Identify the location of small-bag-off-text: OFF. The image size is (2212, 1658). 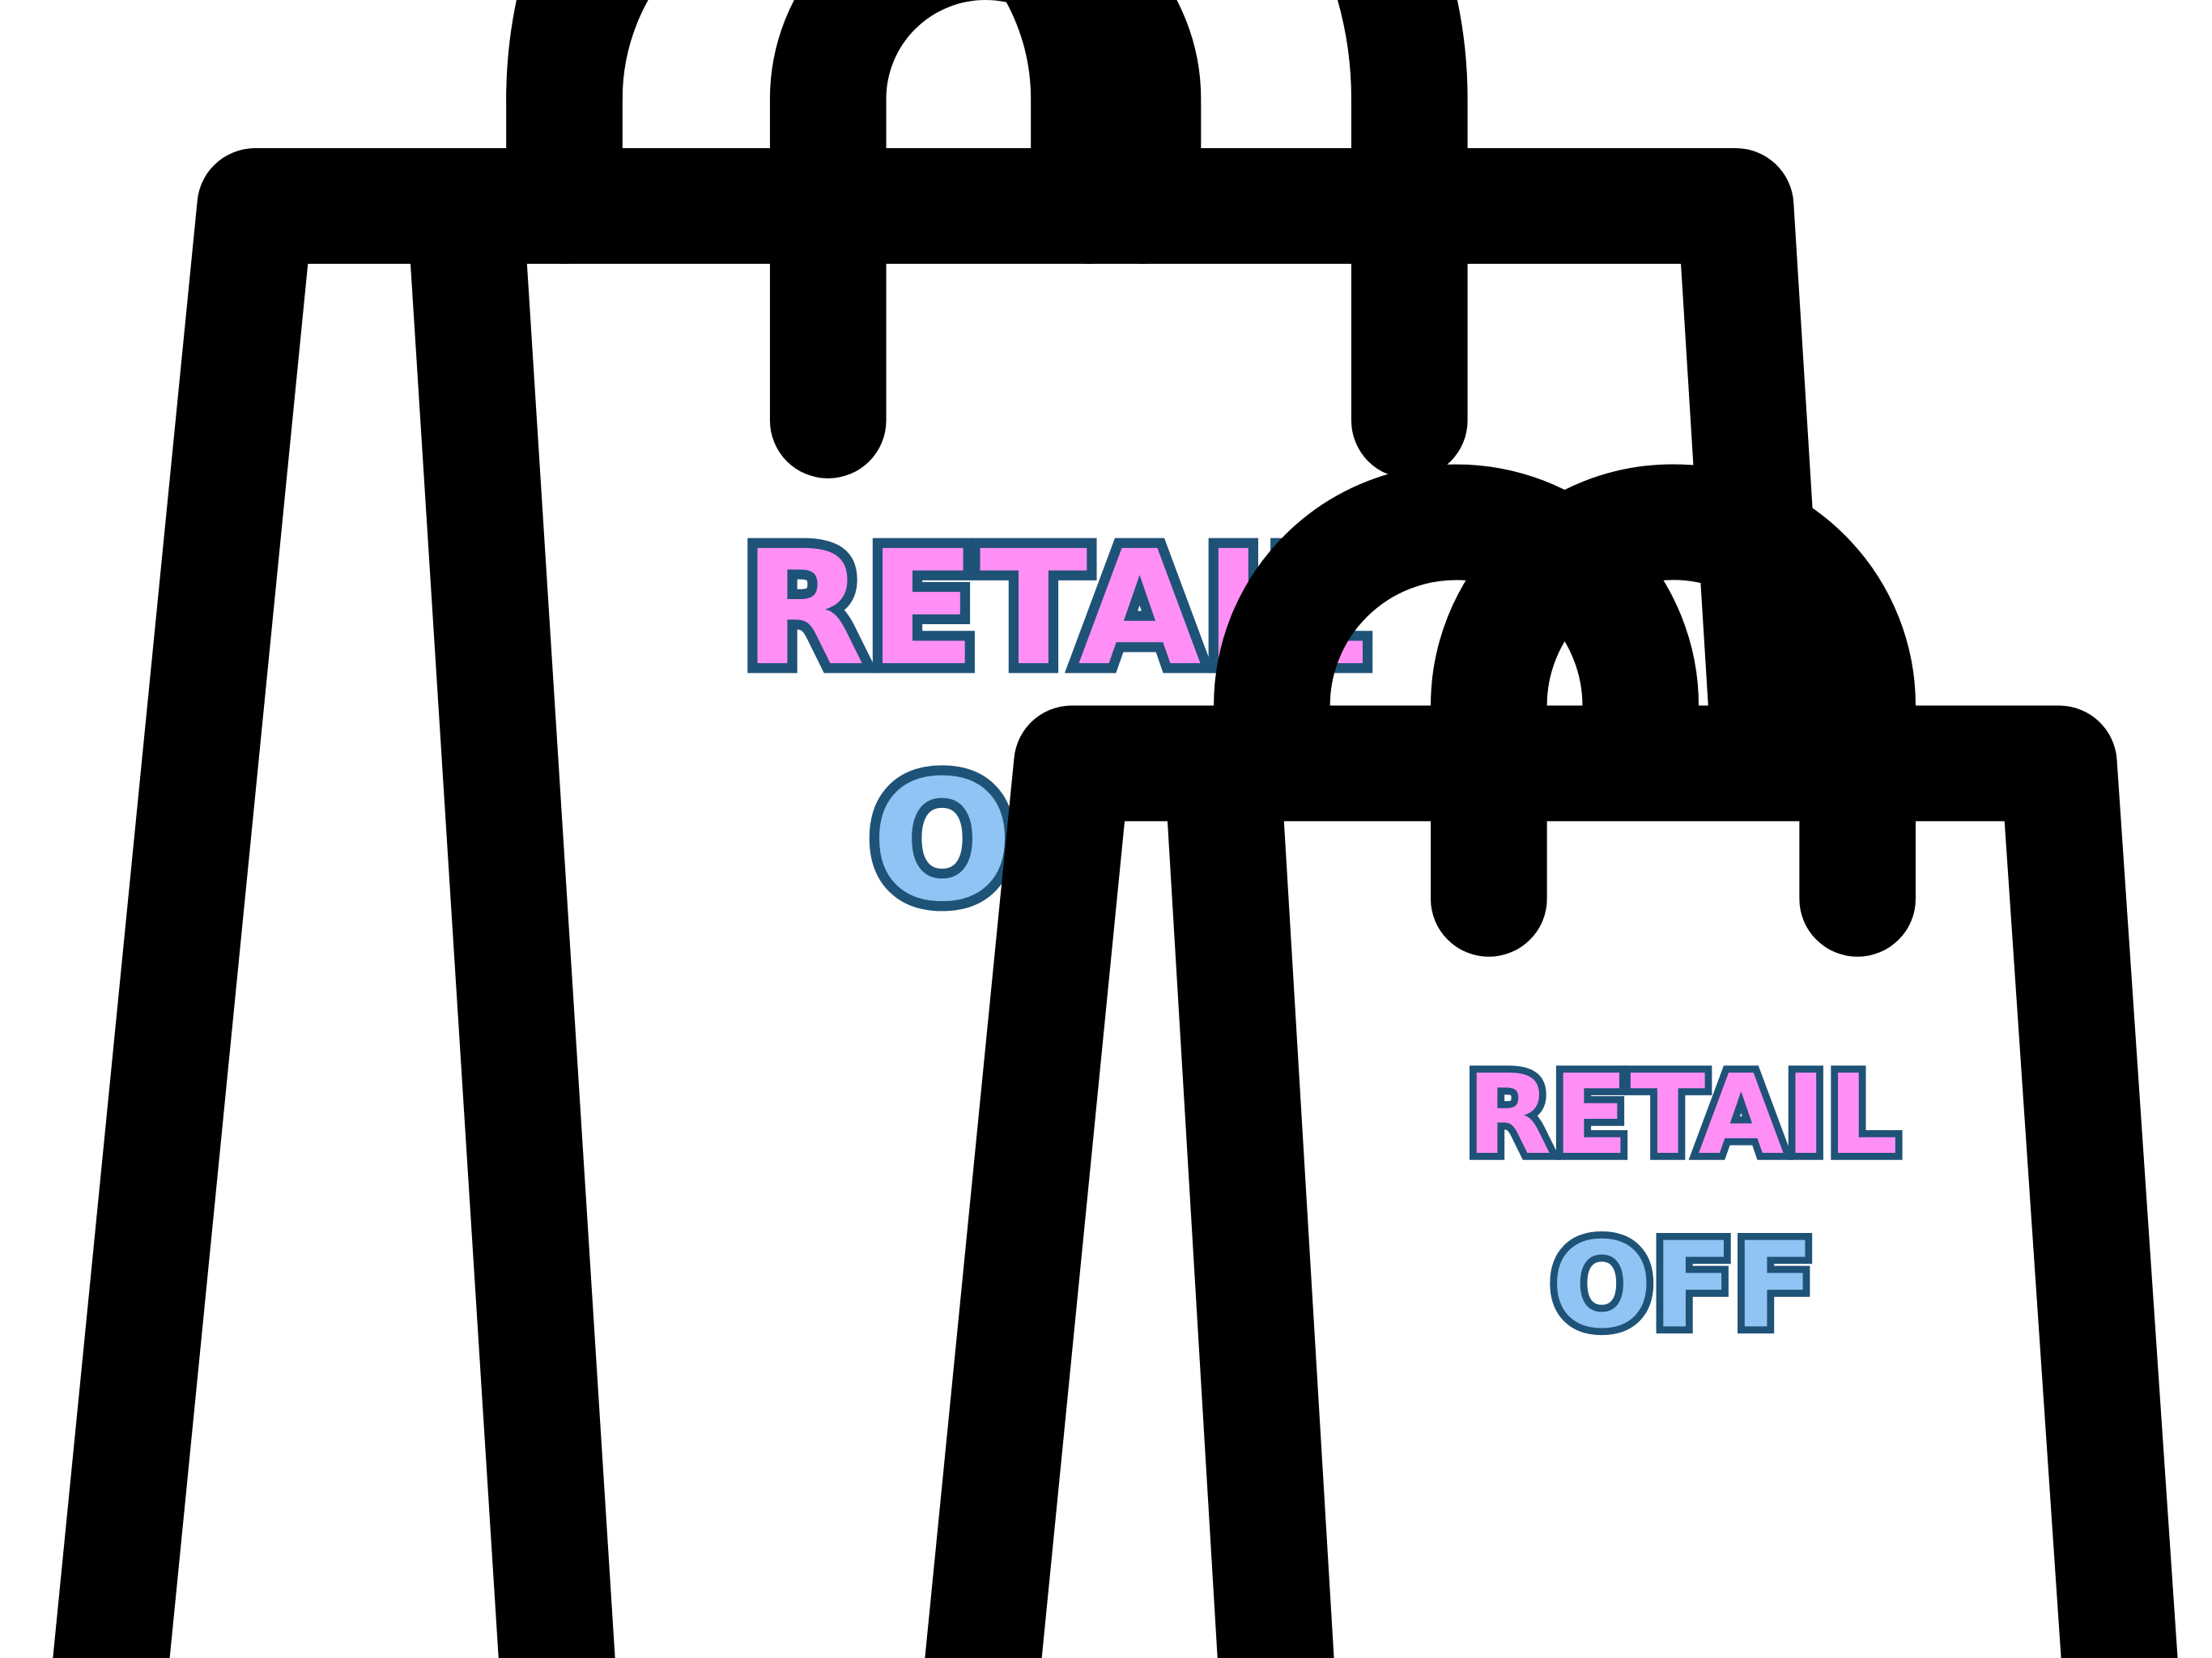
(1683, 1286).